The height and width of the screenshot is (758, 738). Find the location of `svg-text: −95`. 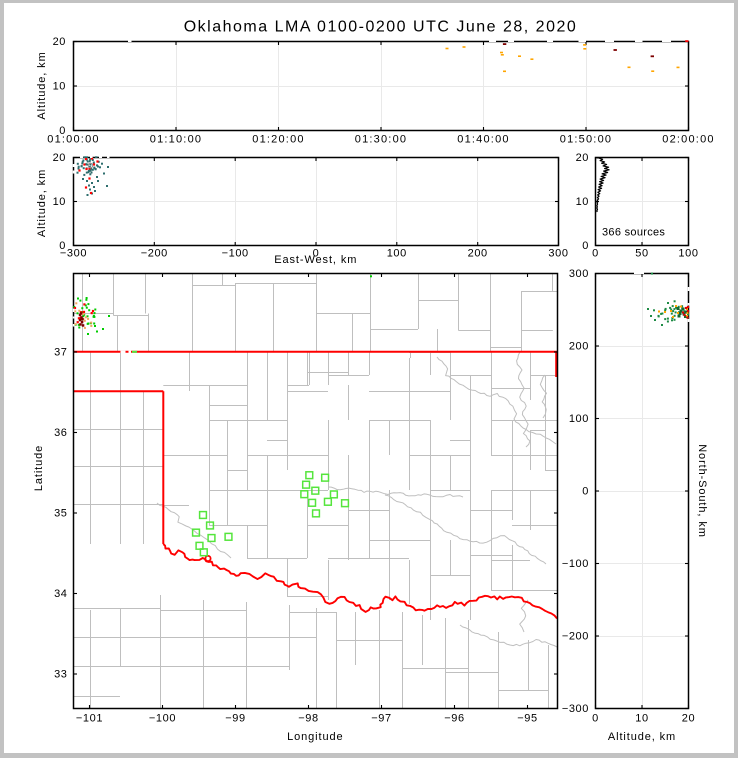

svg-text: −95 is located at coordinates (527, 719).